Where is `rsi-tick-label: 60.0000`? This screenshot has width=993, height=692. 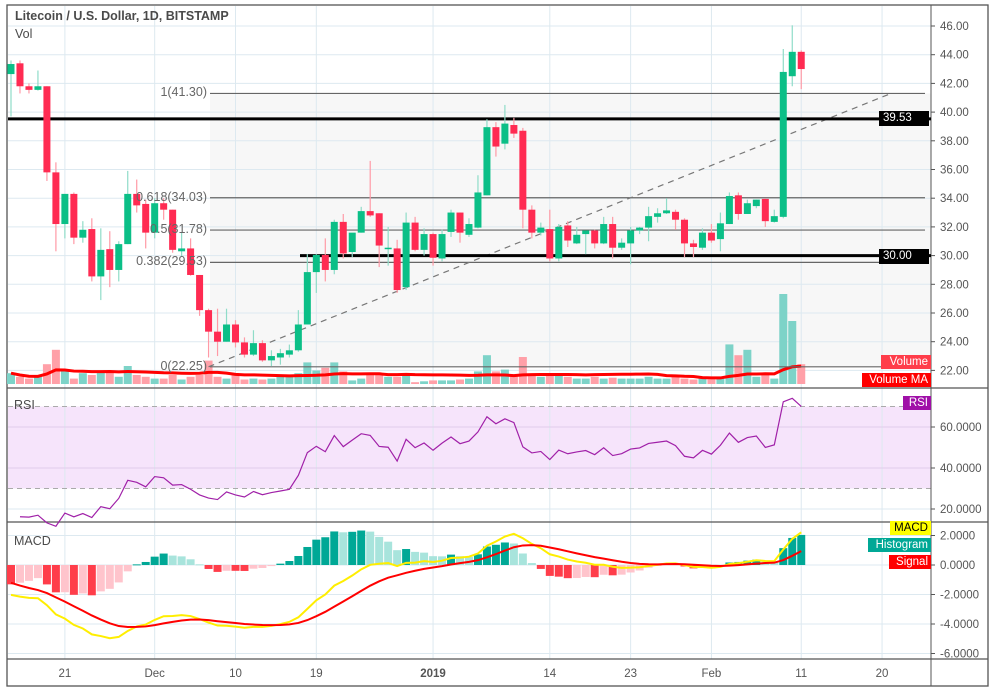
rsi-tick-label: 60.0000 is located at coordinates (961, 428).